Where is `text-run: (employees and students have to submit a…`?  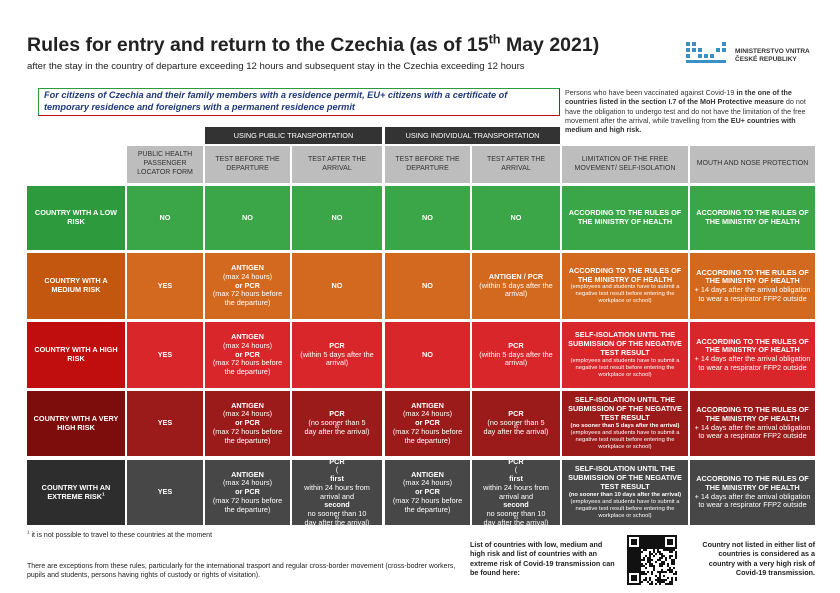 text-run: (employees and students have to submit a… is located at coordinates (625, 294).